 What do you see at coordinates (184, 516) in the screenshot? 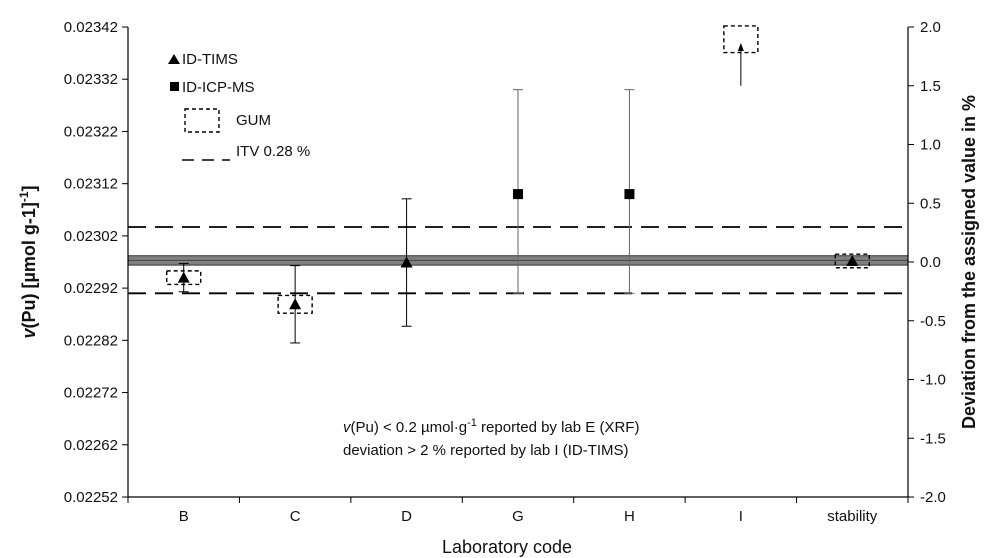
I see `x-tick-label: B` at bounding box center [184, 516].